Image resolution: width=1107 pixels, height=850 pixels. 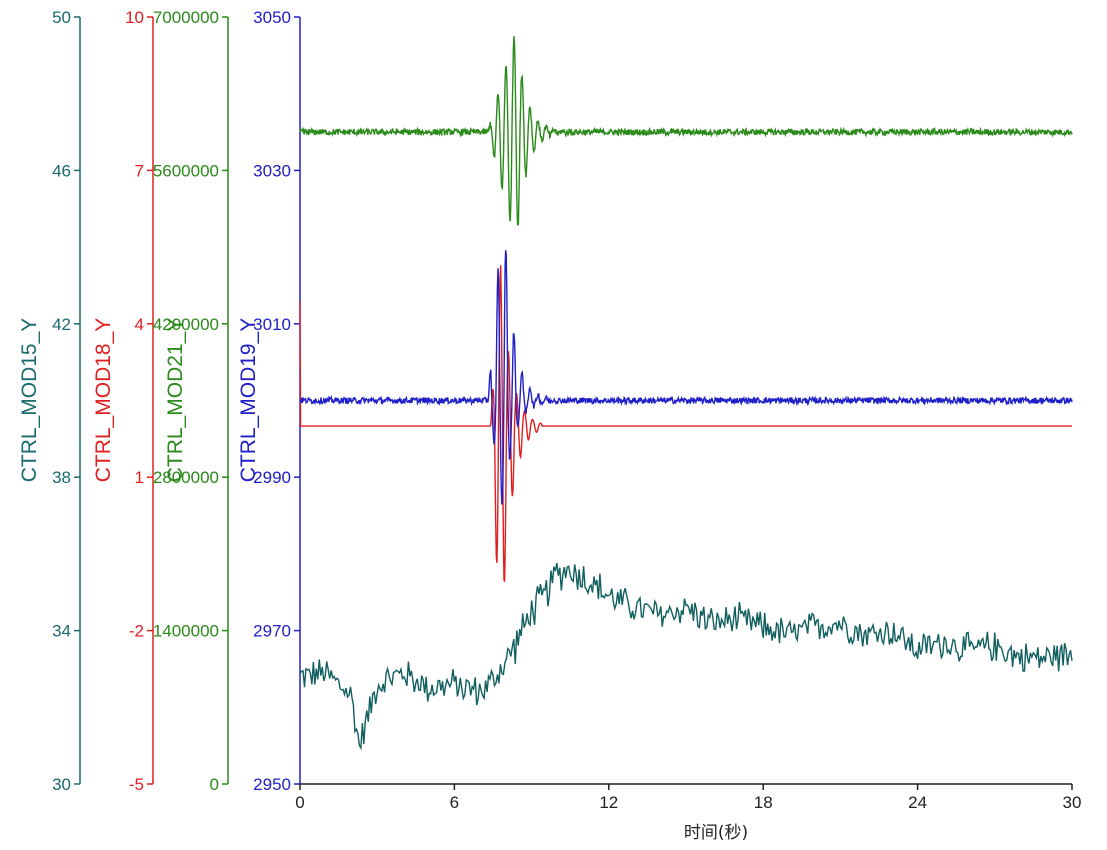 I want to click on y-tick-label: 34, so click(x=61, y=631).